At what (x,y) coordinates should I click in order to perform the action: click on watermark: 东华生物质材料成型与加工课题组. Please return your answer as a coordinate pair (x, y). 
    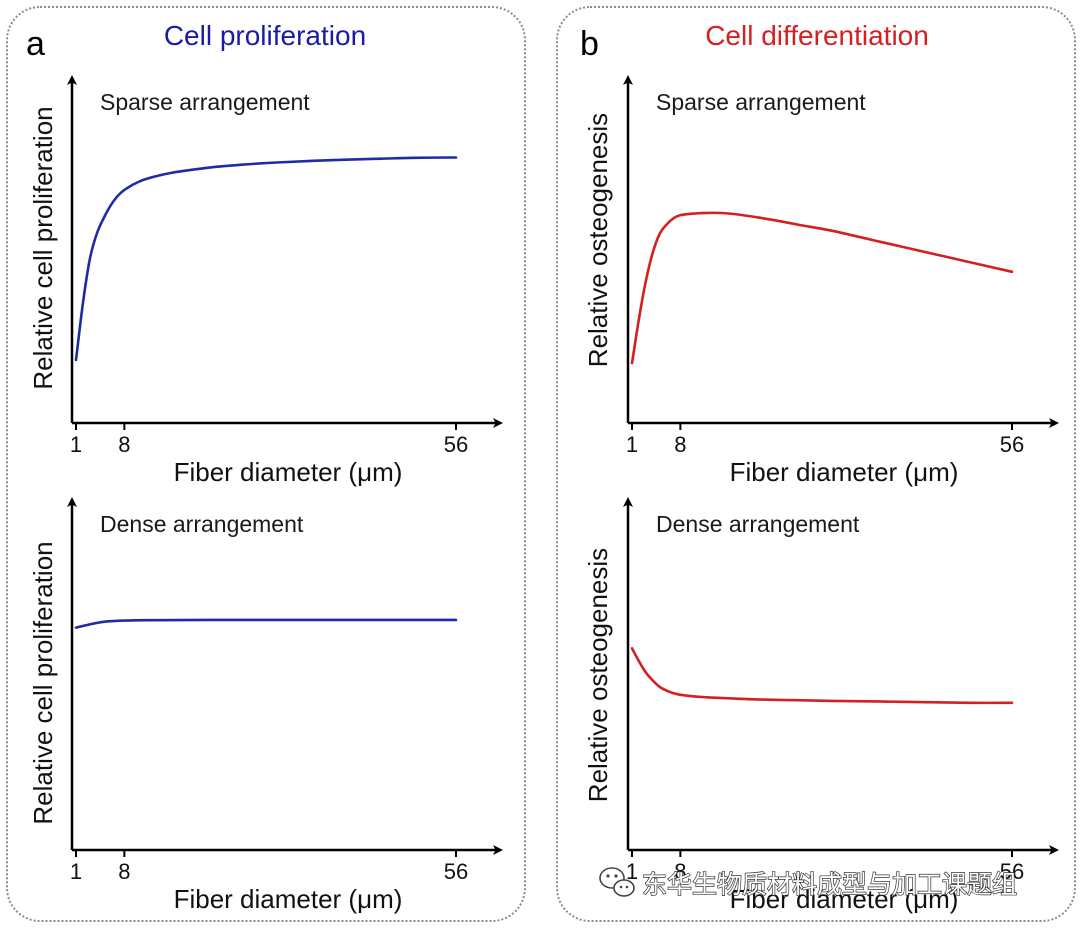
    Looking at the image, I should click on (808, 883).